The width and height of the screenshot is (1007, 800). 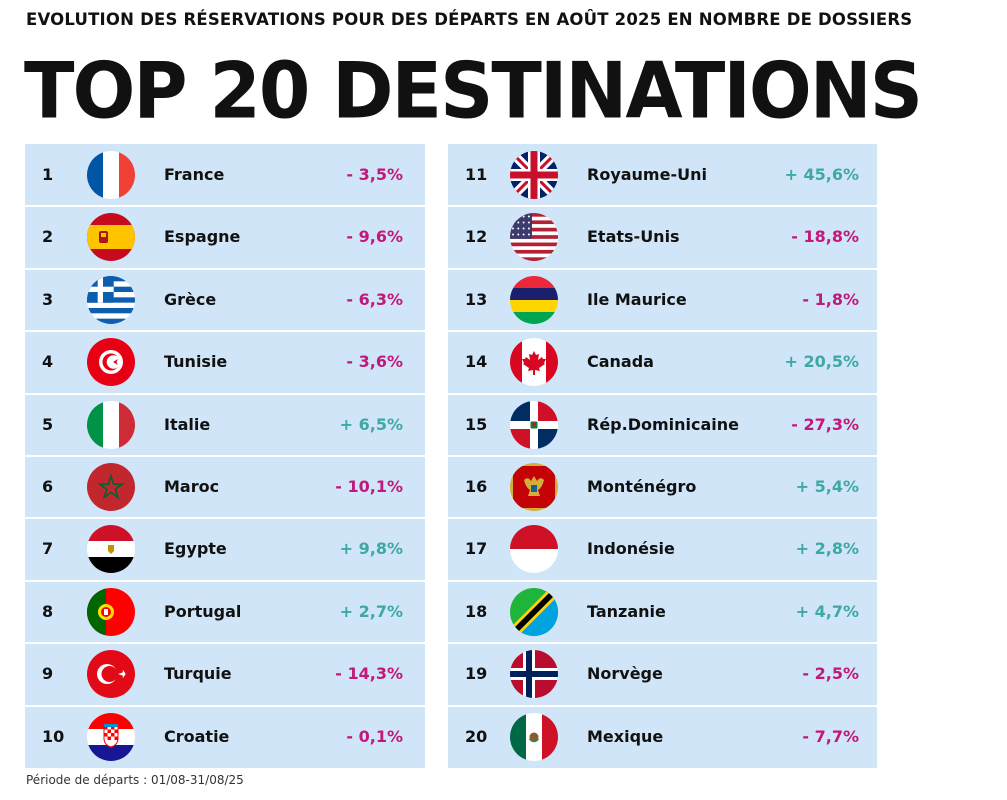 I want to click on do-flag-icon, so click(x=534, y=424).